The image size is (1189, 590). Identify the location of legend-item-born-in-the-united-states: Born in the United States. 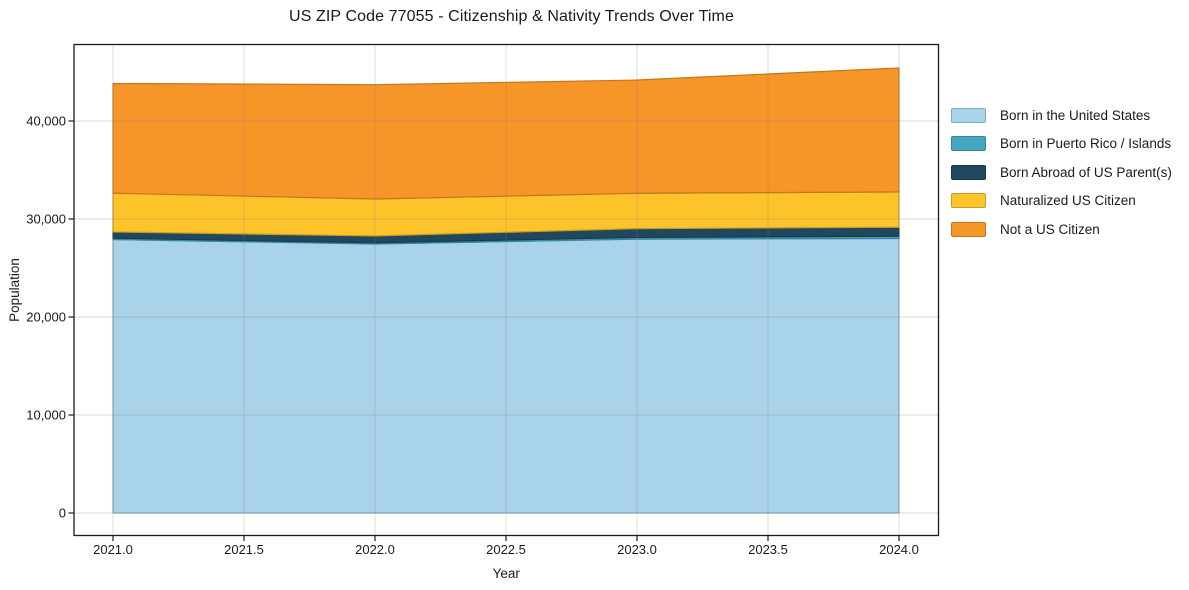
(1061, 115).